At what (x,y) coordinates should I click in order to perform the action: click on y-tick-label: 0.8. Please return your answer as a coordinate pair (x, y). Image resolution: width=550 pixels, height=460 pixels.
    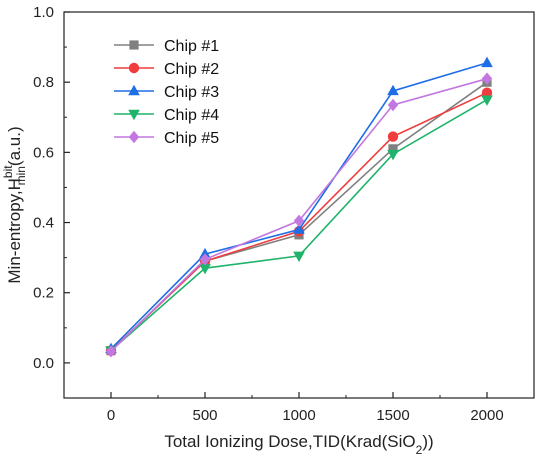
    Looking at the image, I should click on (43, 82).